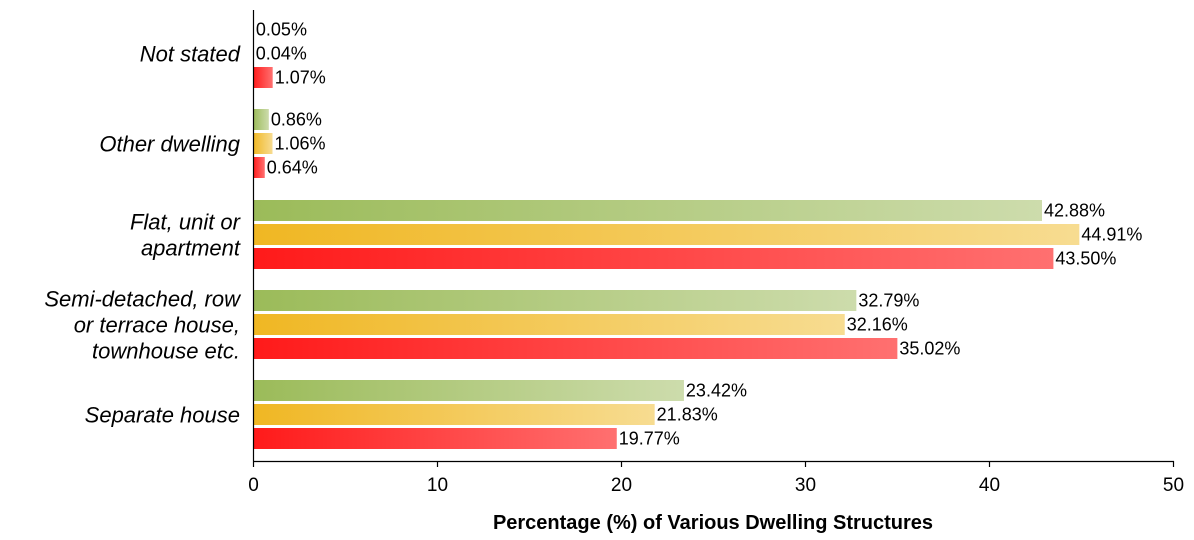  What do you see at coordinates (281, 54) in the screenshot?
I see `value-label: 0.04%` at bounding box center [281, 54].